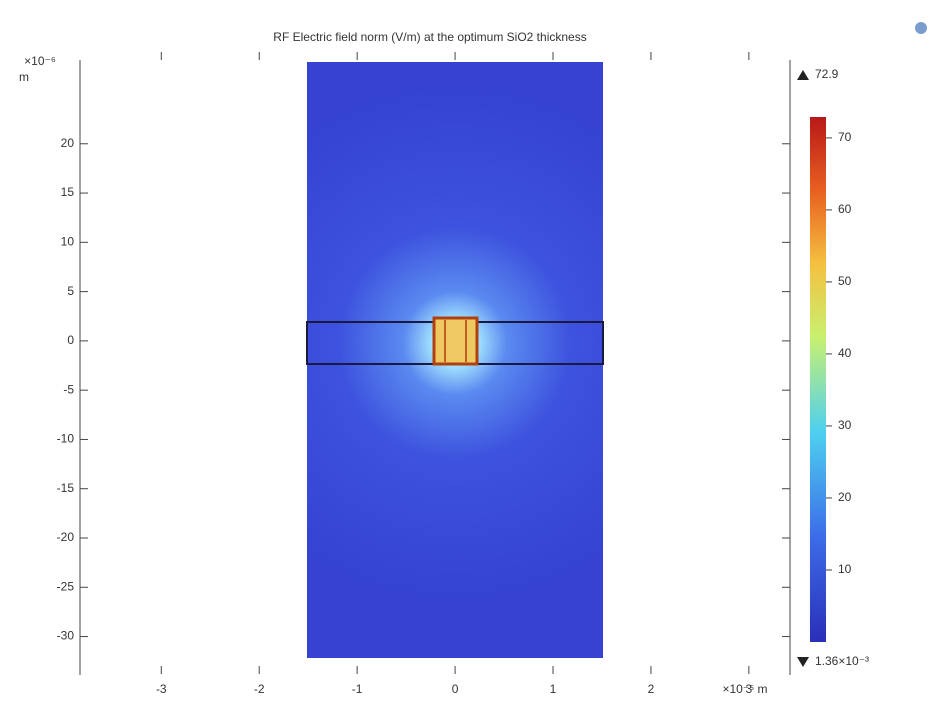  What do you see at coordinates (553, 689) in the screenshot?
I see `x-tick-label: 1` at bounding box center [553, 689].